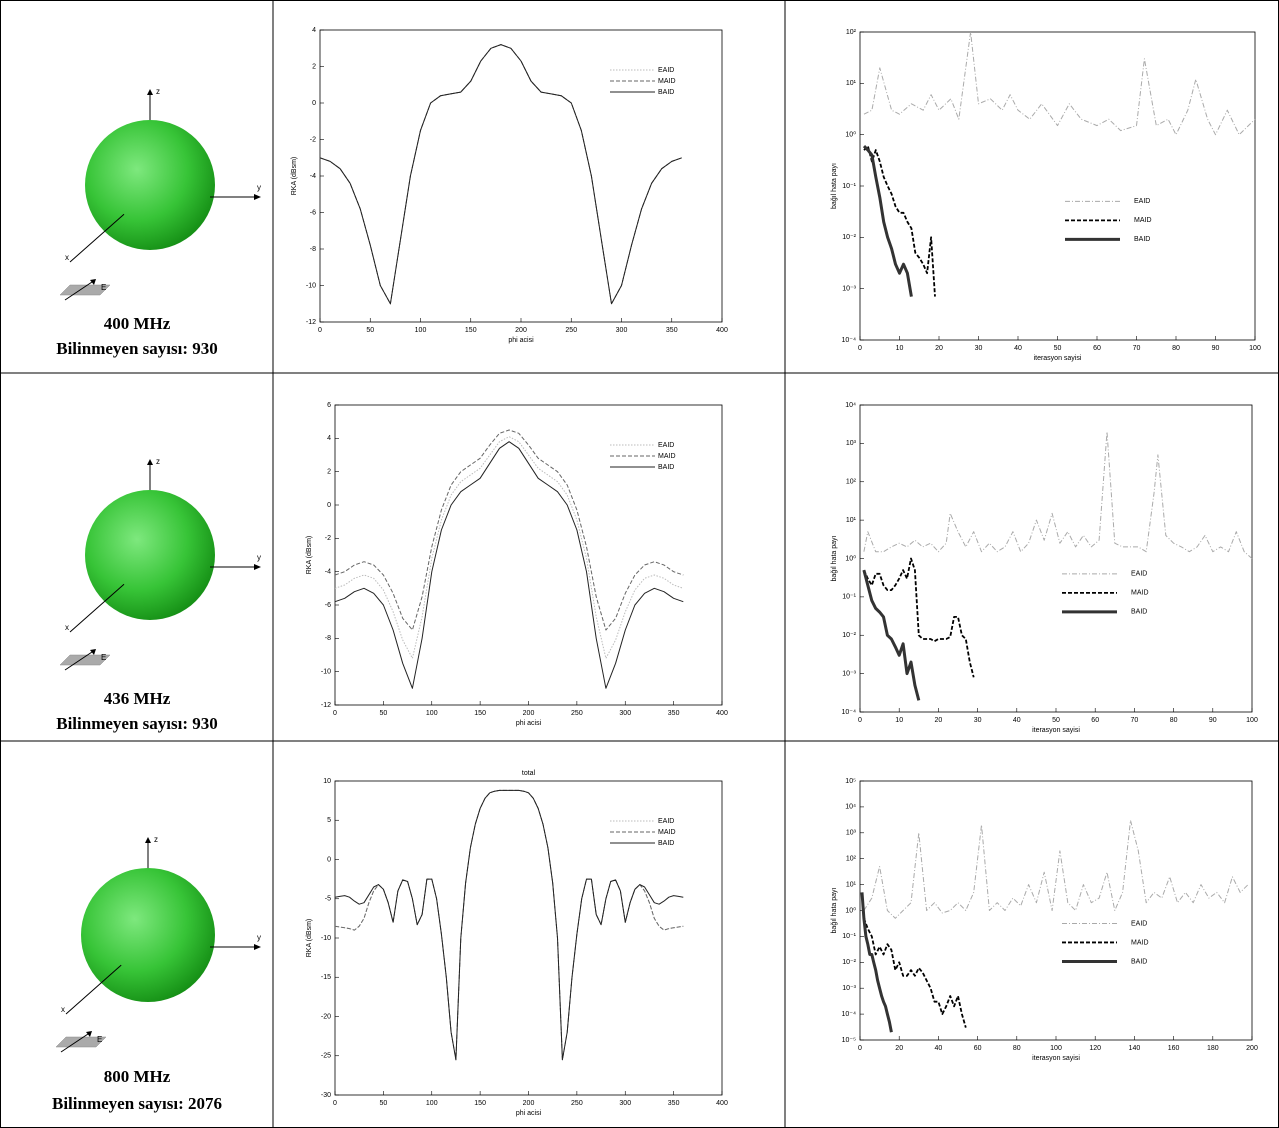  Describe the element at coordinates (63, 1009) in the screenshot. I see `axis-letter: x` at that location.